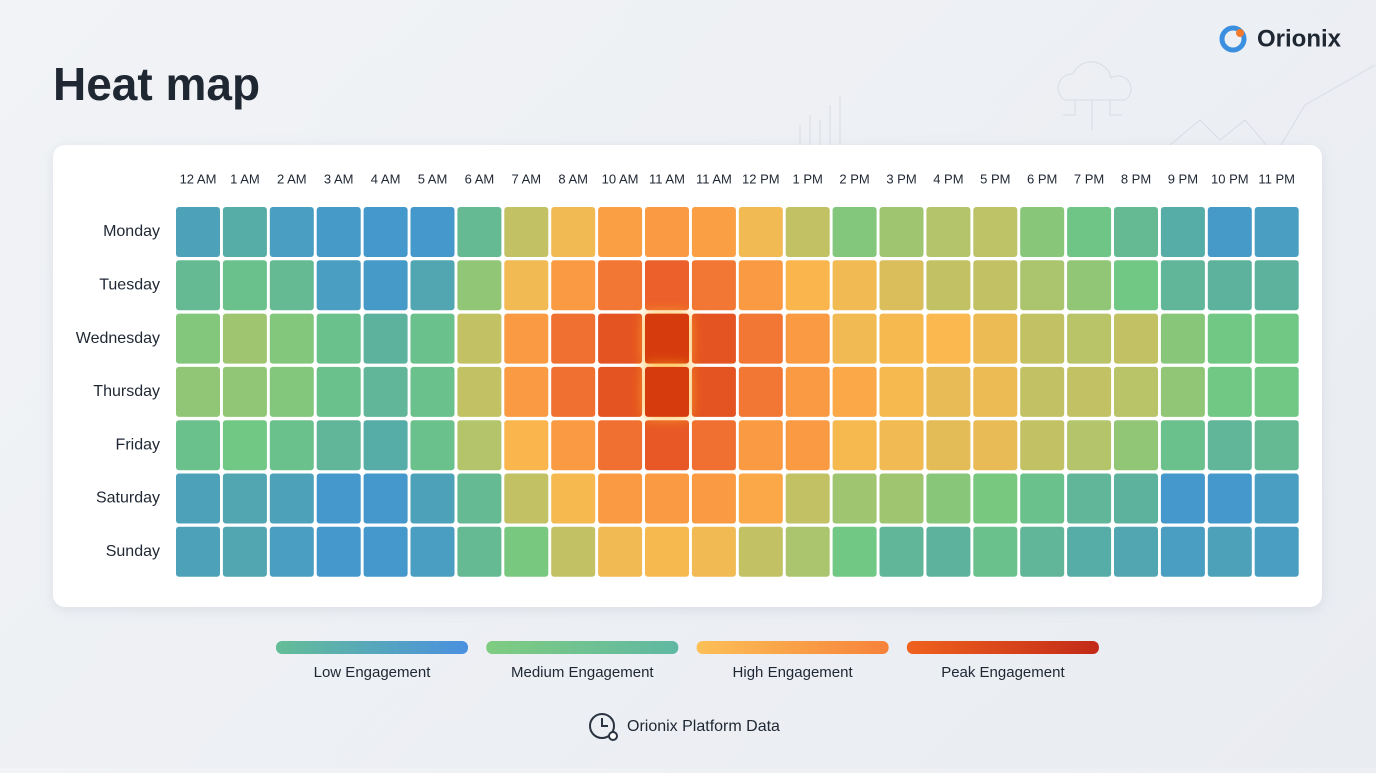 This screenshot has width=1376, height=773. Describe the element at coordinates (1003, 672) in the screenshot. I see `legend-label: Peak Engagement` at that location.